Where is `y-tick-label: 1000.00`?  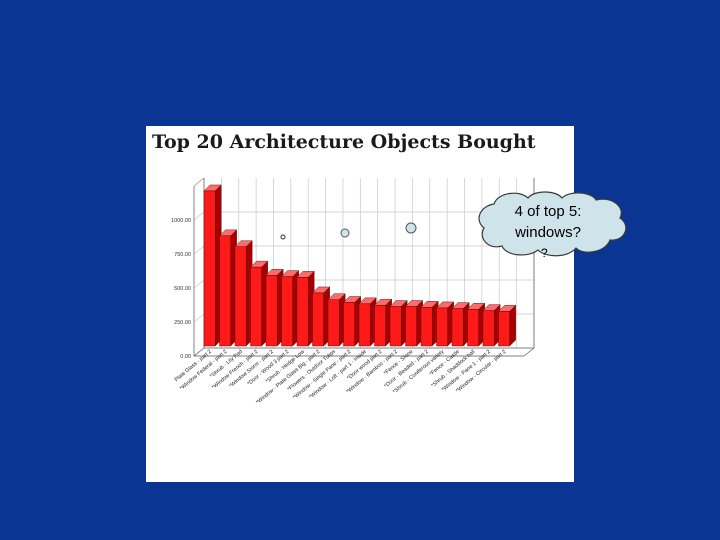
y-tick-label: 1000.00 is located at coordinates (181, 221).